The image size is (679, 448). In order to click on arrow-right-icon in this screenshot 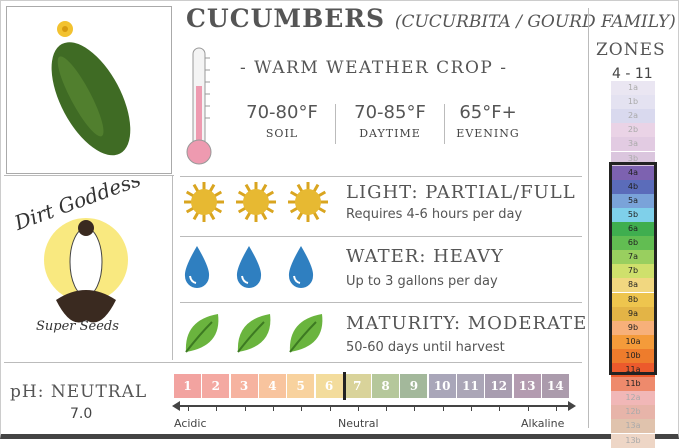, I will do `click(572, 406)`.